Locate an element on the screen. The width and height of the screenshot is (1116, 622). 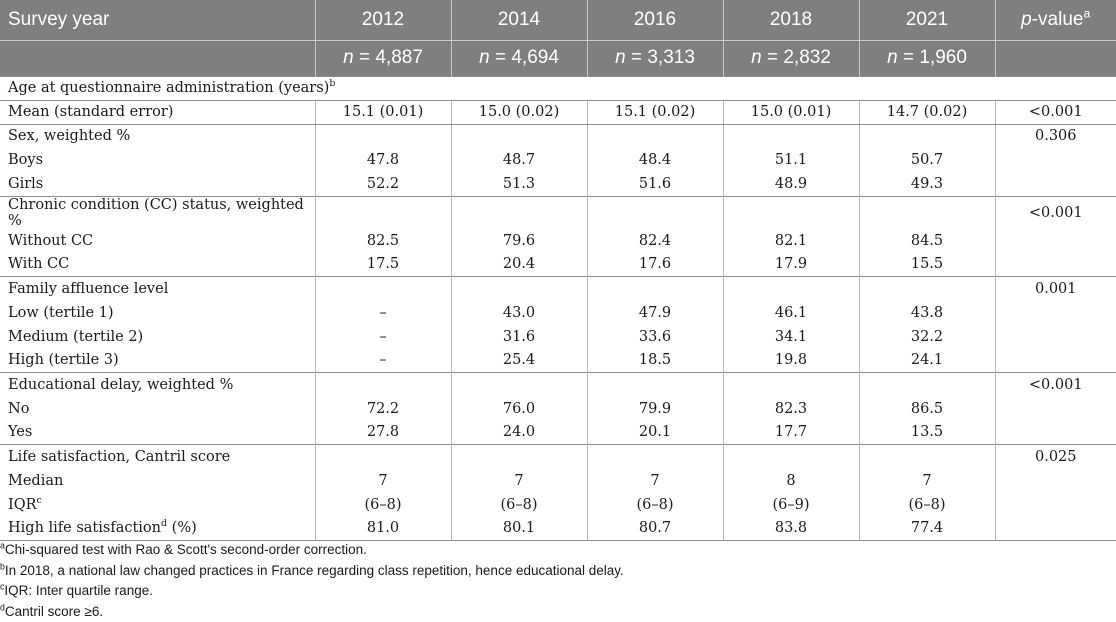
cell-value: 24.1 is located at coordinates (926, 360).